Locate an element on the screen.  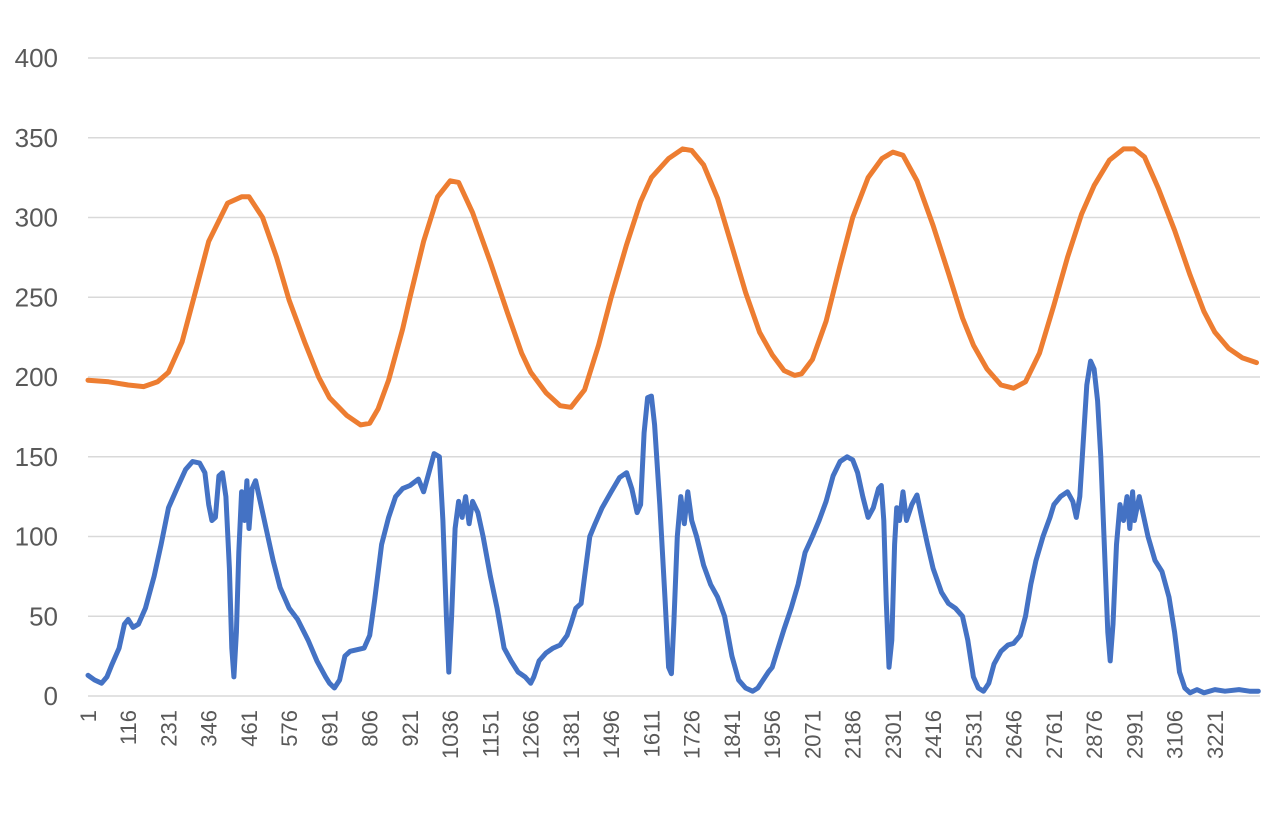
x-tick-label: 461 is located at coordinates (249, 728).